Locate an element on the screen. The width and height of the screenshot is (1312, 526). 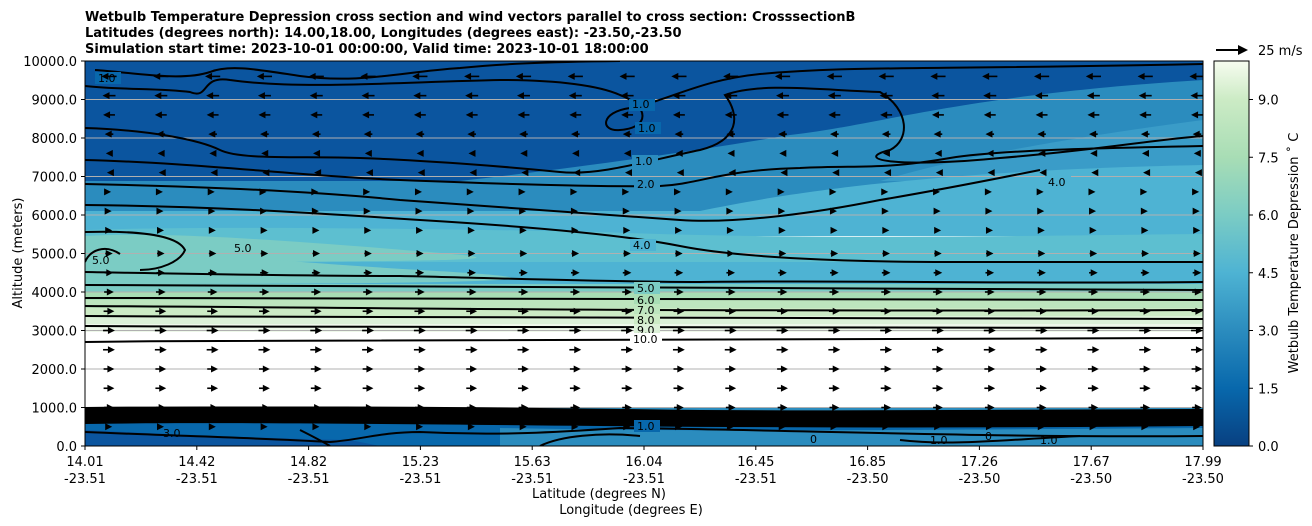
contour-5c is located at coordinates (644, 287).